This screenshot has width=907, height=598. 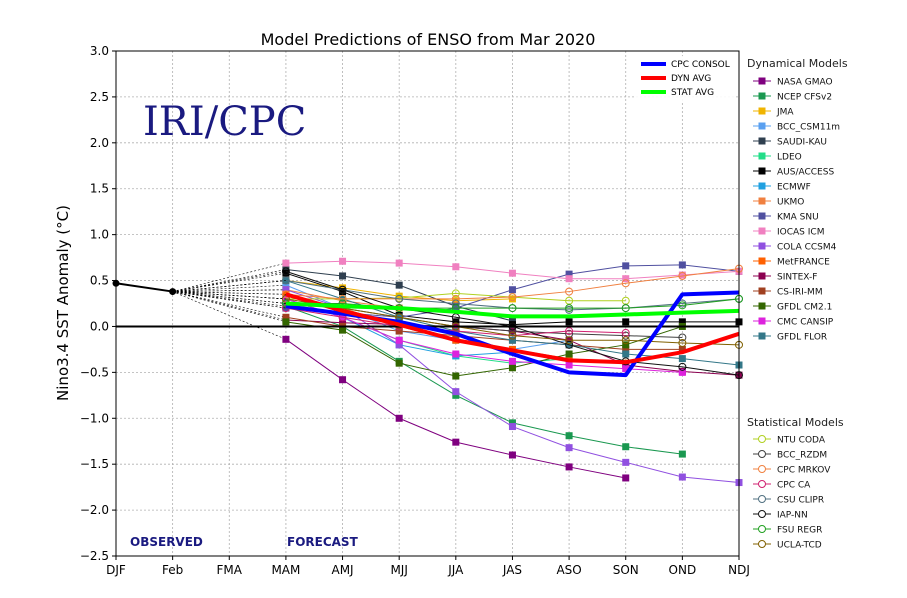 What do you see at coordinates (799, 546) in the screenshot?
I see `statistical-legend-label: UCLA-TCD` at bounding box center [799, 546].